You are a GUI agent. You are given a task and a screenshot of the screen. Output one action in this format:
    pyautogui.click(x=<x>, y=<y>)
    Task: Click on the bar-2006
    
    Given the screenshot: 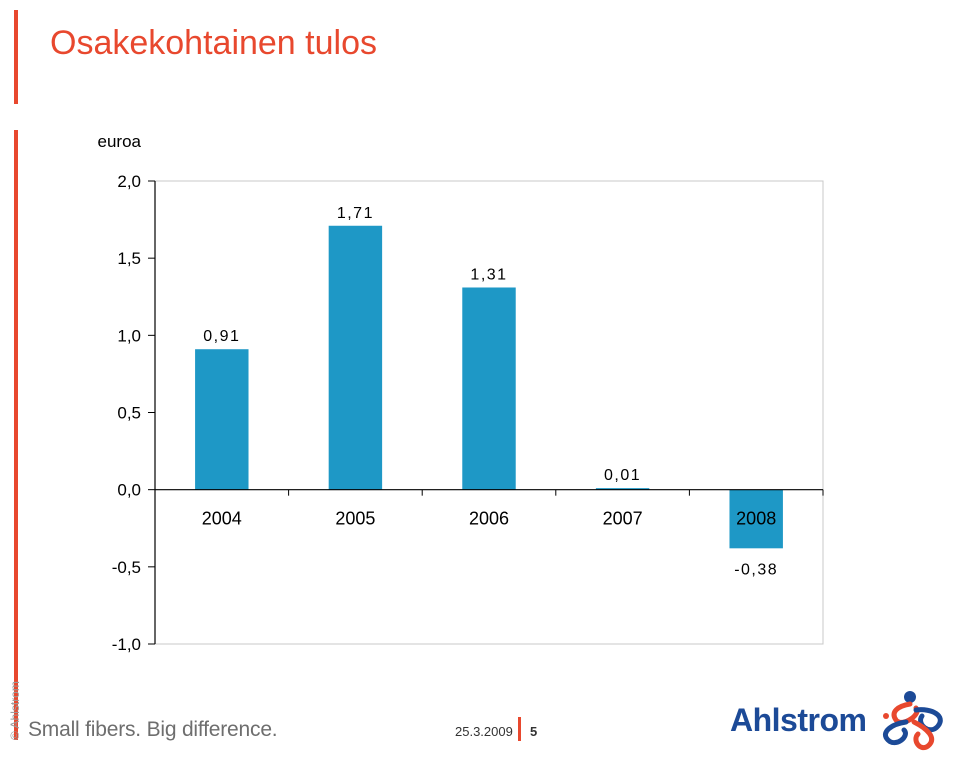 What is the action you would take?
    pyautogui.click(x=489, y=388)
    